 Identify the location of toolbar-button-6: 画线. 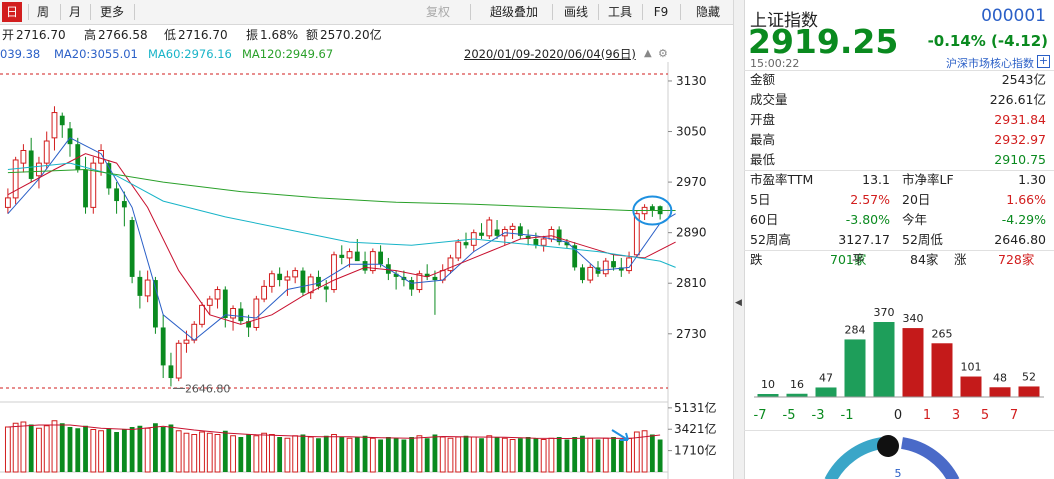
(575, 12).